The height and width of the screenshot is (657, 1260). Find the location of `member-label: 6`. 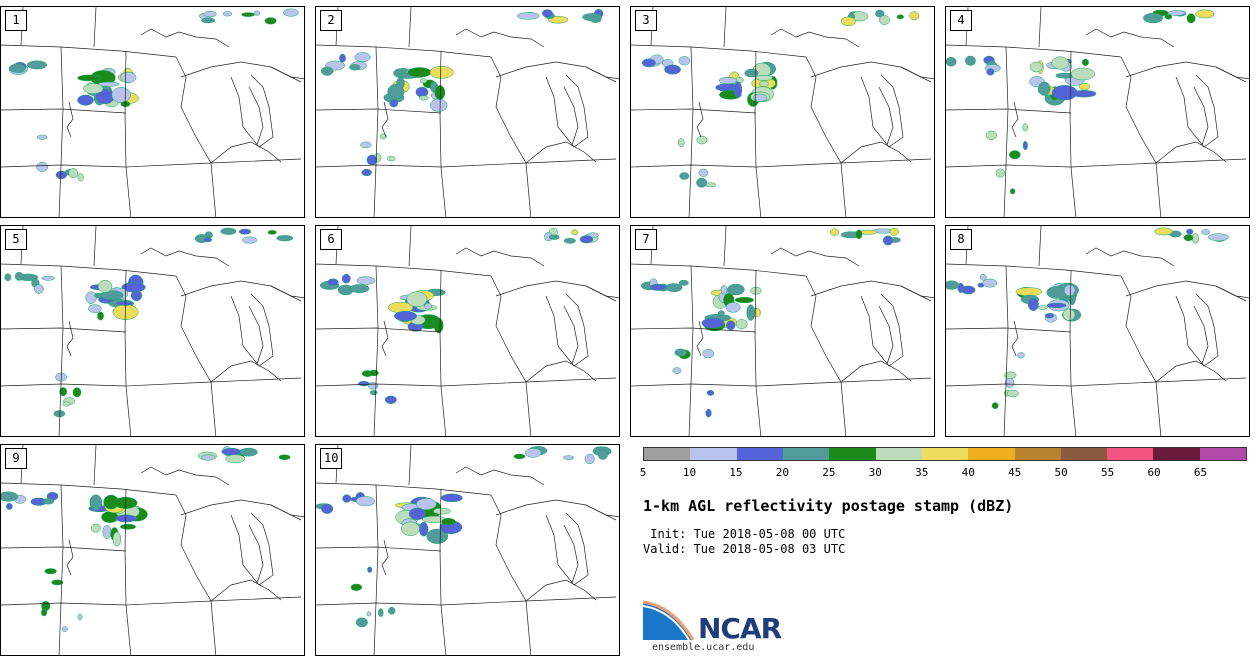

member-label: 6 is located at coordinates (331, 239).